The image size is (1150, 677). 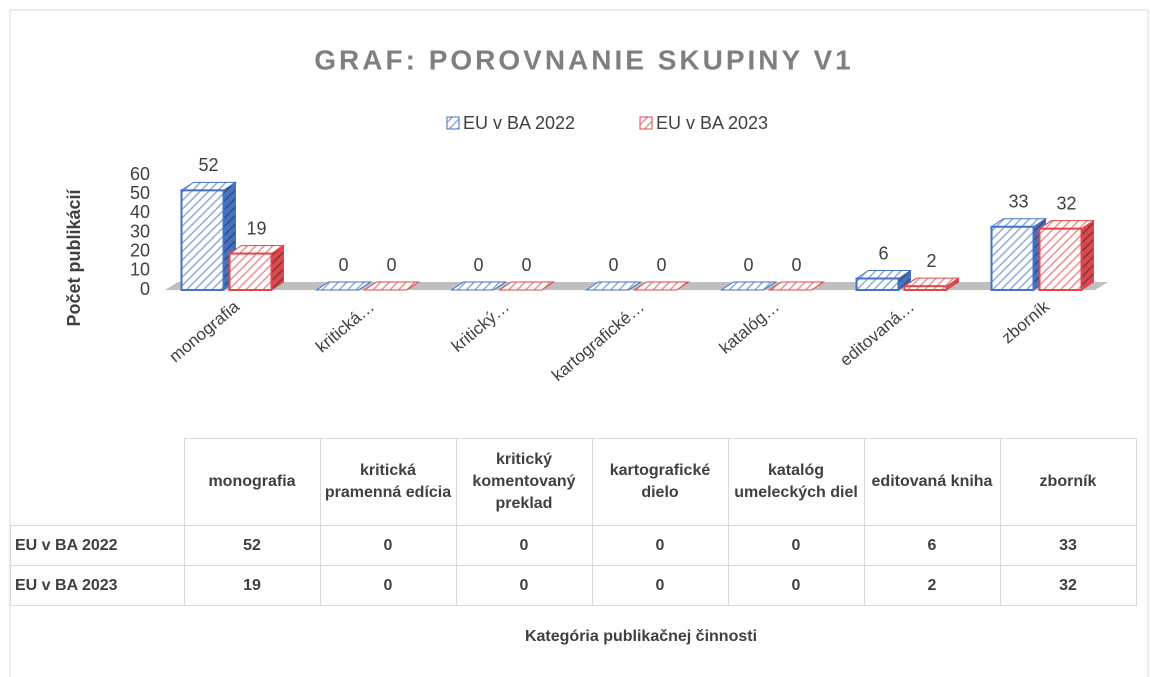 What do you see at coordinates (1068, 482) in the screenshot?
I see `table-header: zborník` at bounding box center [1068, 482].